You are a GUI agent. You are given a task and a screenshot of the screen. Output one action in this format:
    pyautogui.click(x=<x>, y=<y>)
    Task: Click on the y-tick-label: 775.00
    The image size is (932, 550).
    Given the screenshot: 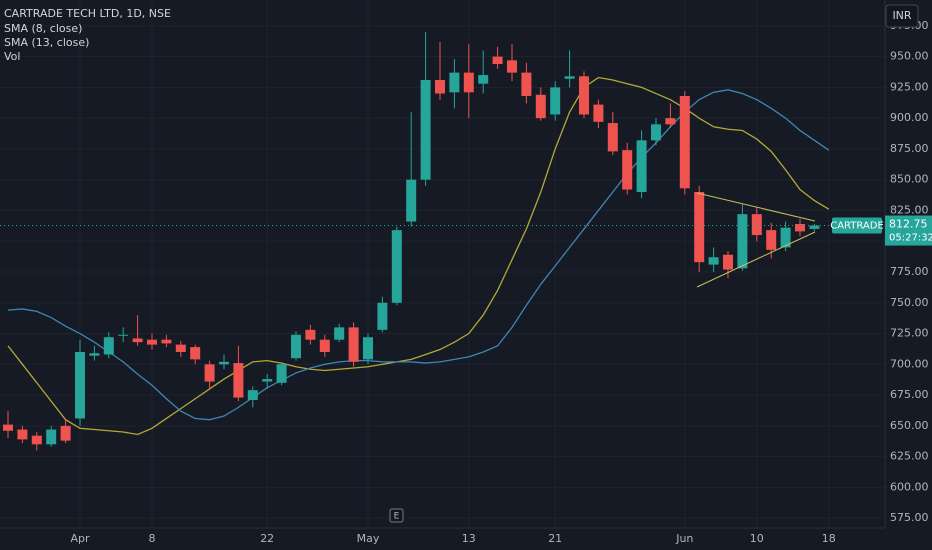 What is the action you would take?
    pyautogui.click(x=909, y=271)
    